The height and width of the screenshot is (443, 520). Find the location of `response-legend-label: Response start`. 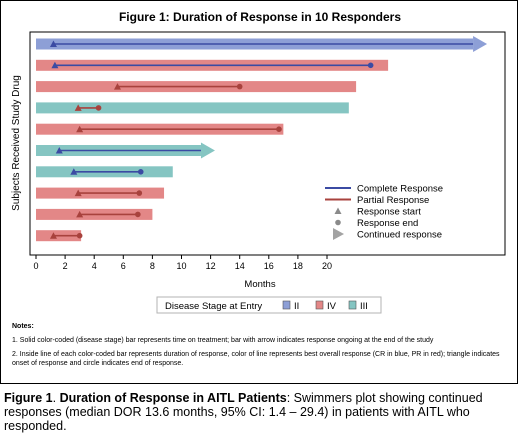

response-legend-label: Response start is located at coordinates (389, 212).